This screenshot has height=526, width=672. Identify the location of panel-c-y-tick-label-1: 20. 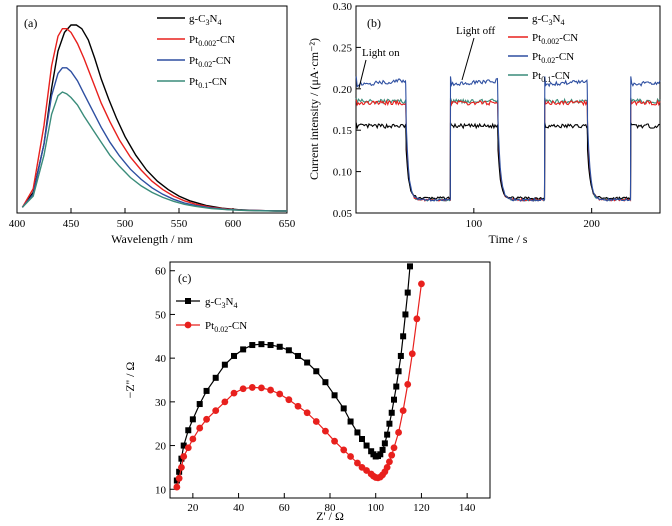
(161, 447).